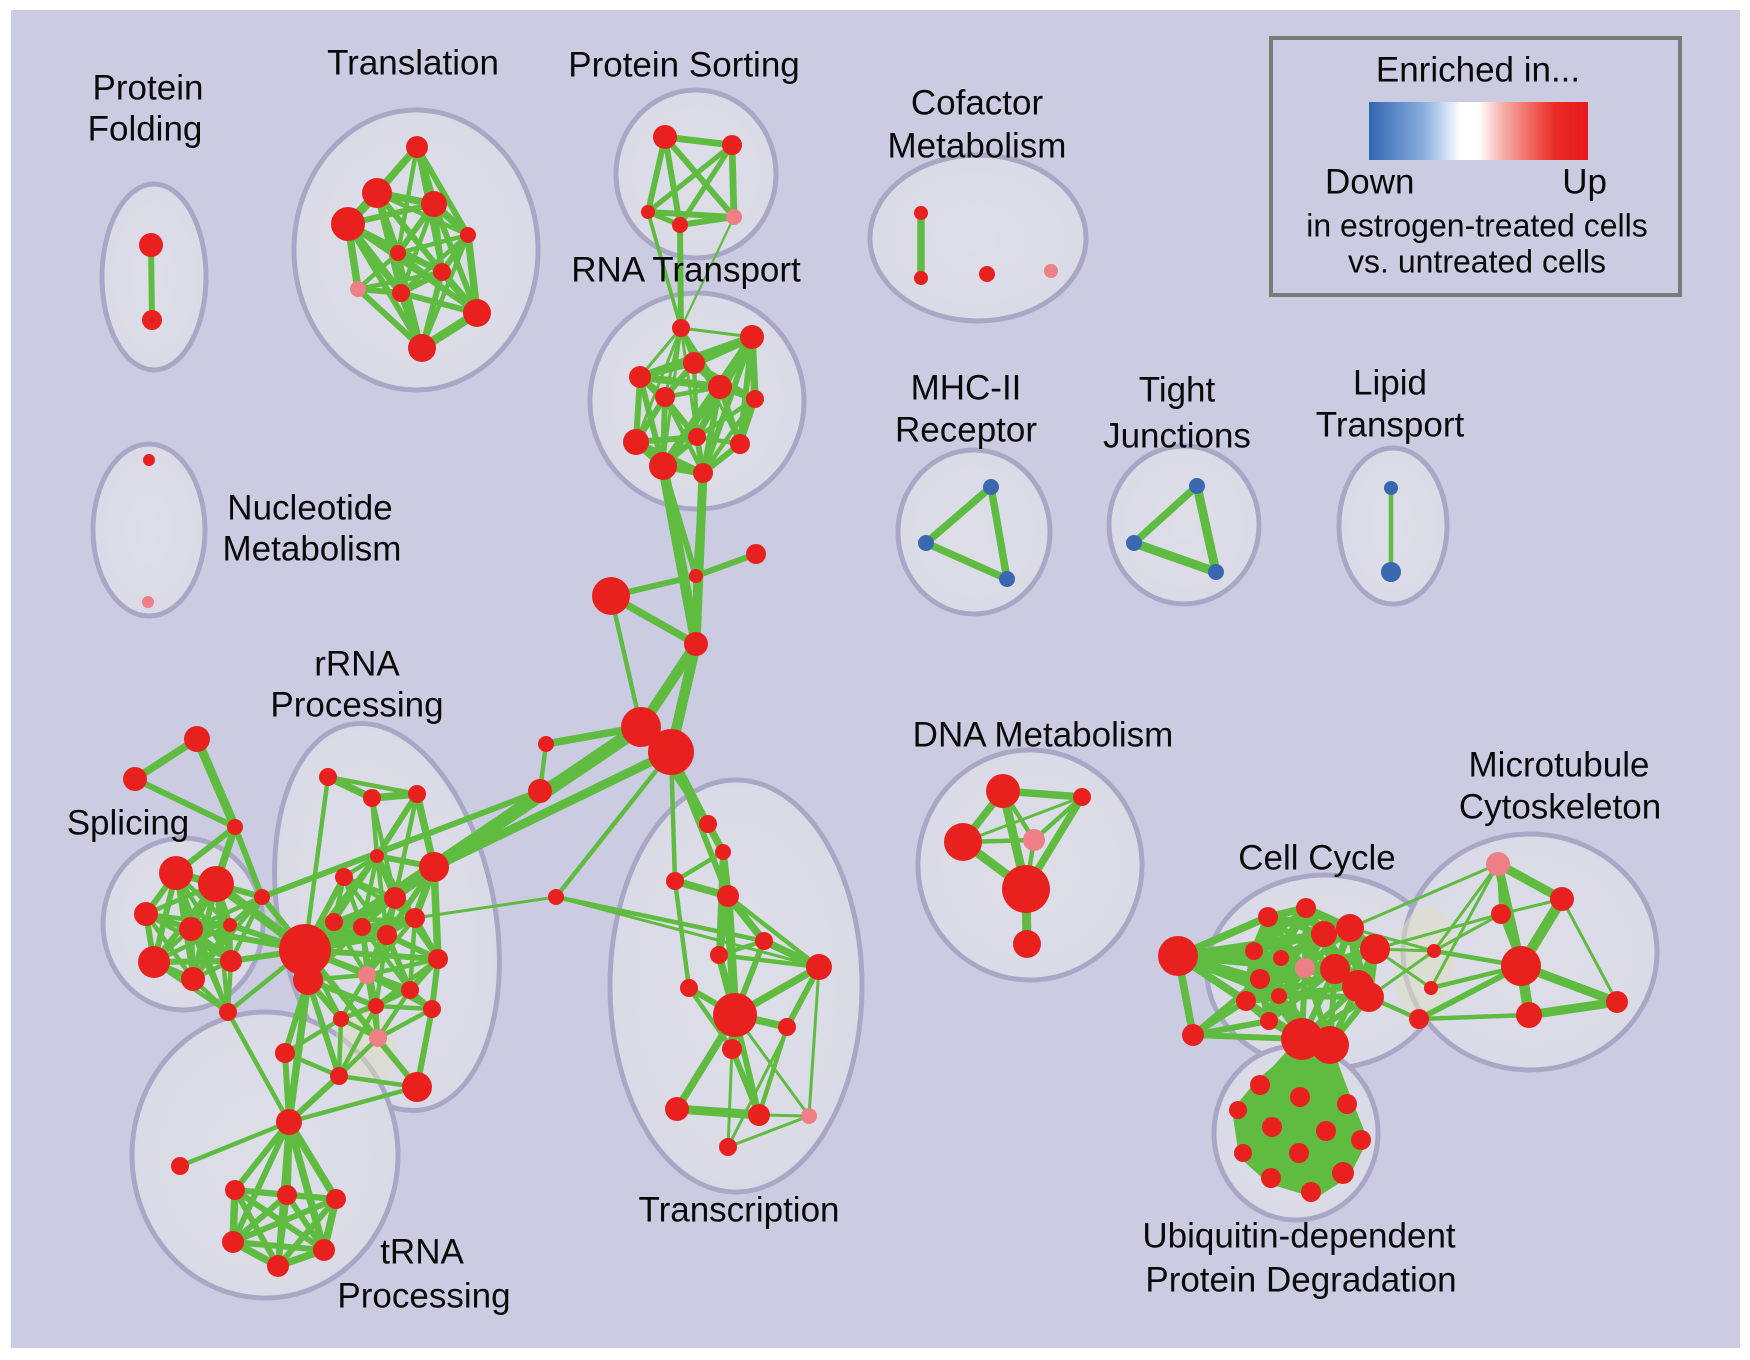 Image resolution: width=1750 pixels, height=1360 pixels. What do you see at coordinates (1177, 389) in the screenshot?
I see `svg-text: Tight` at bounding box center [1177, 389].